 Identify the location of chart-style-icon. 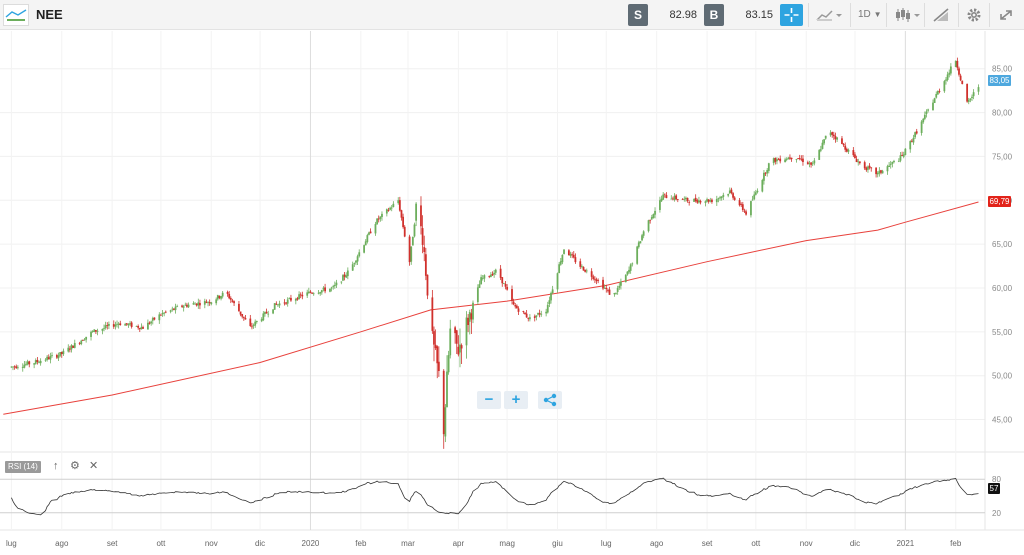
(829, 15).